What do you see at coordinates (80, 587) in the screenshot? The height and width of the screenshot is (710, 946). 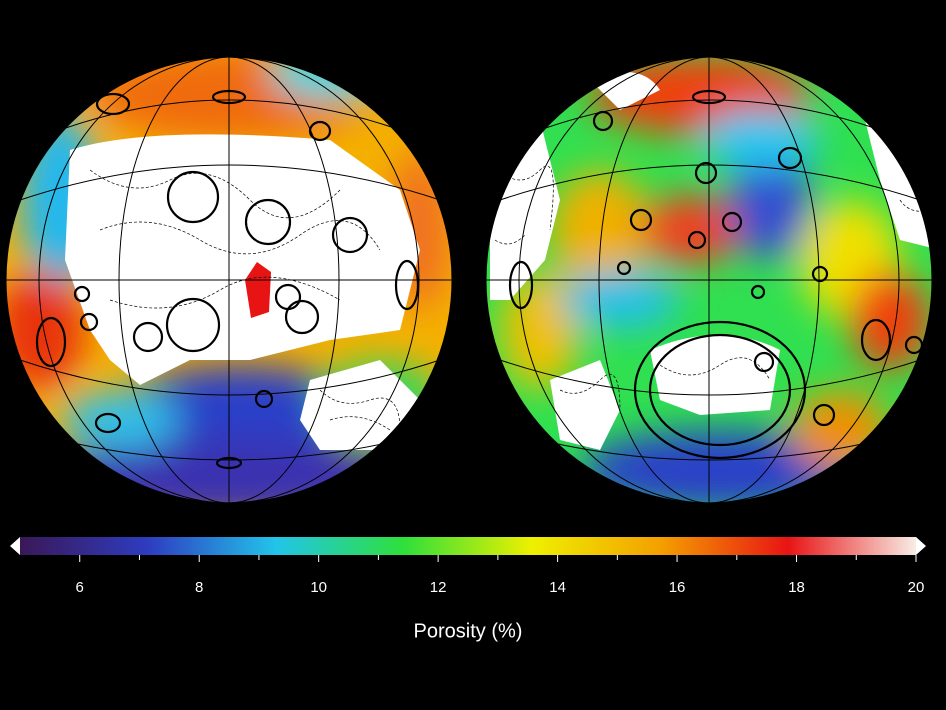 I see `tick-label: 6` at bounding box center [80, 587].